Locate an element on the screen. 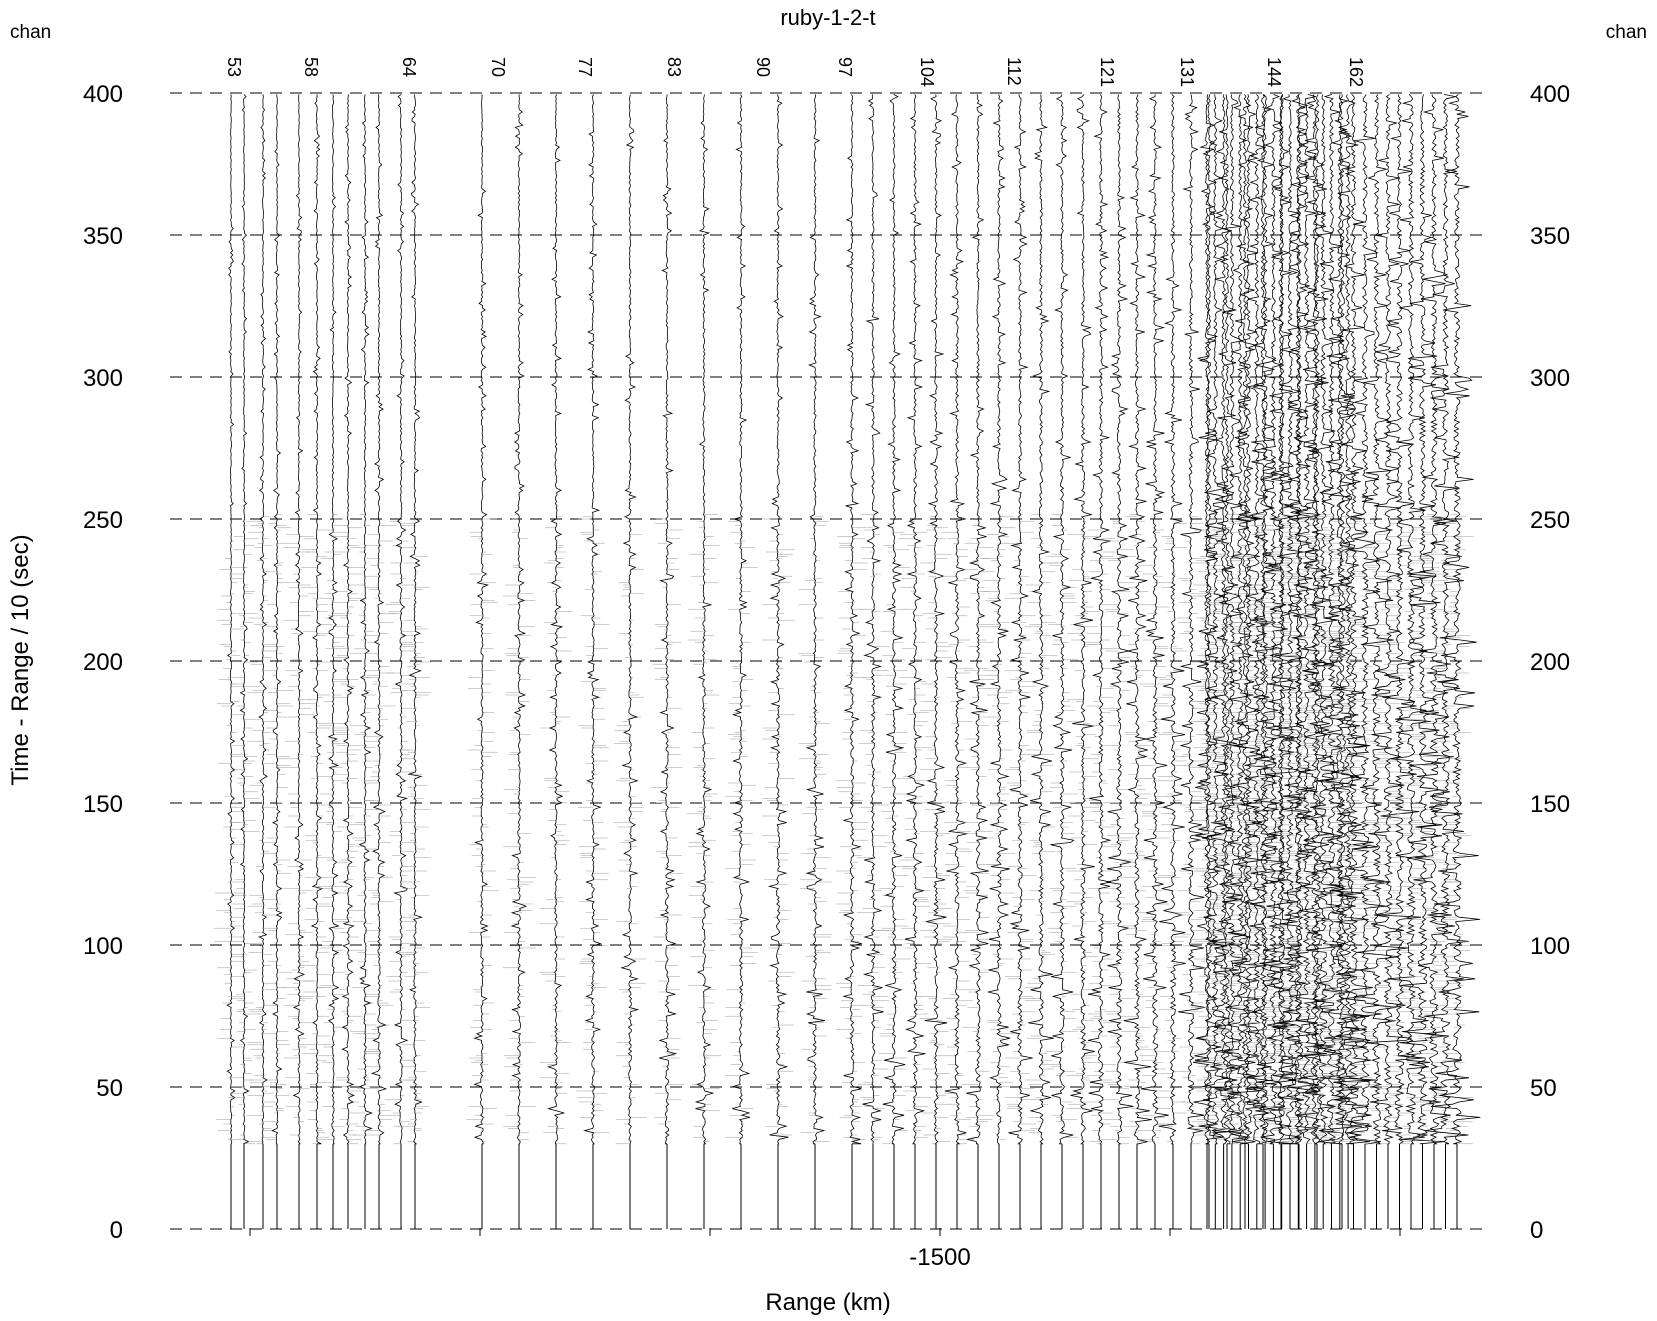 The height and width of the screenshot is (1321, 1657). x-axis-title: Range (km) is located at coordinates (827, 1302).